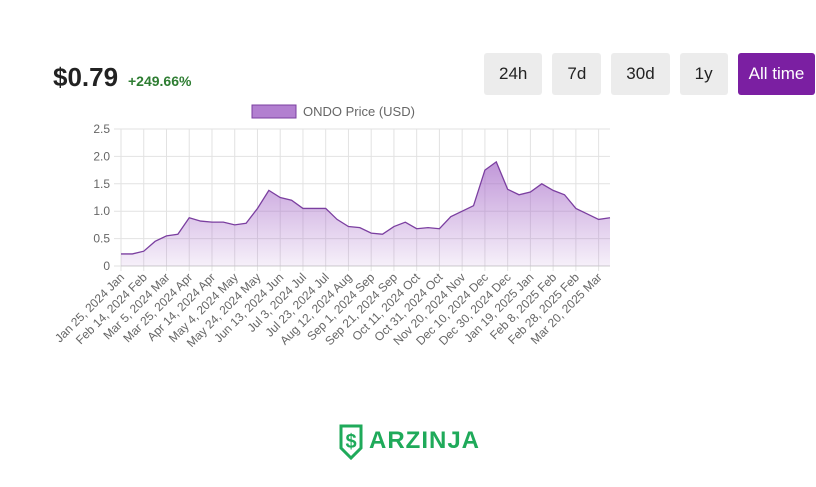  What do you see at coordinates (425, 440) in the screenshot?
I see `logo-text: ARZINJA` at bounding box center [425, 440].